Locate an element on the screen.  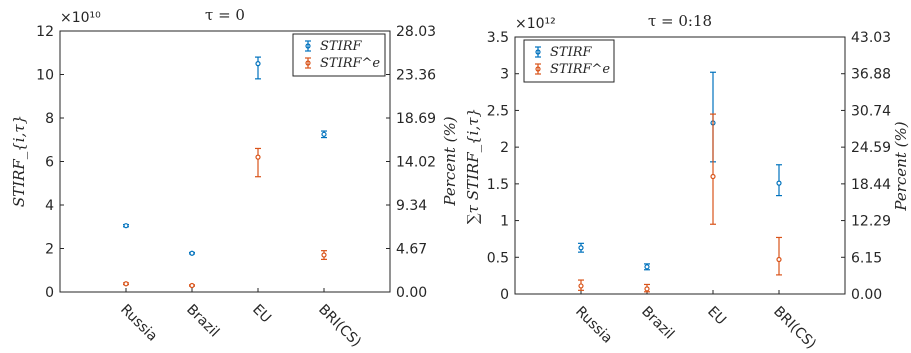
right-y-tick-label: 1 is located at coordinates (504, 222).